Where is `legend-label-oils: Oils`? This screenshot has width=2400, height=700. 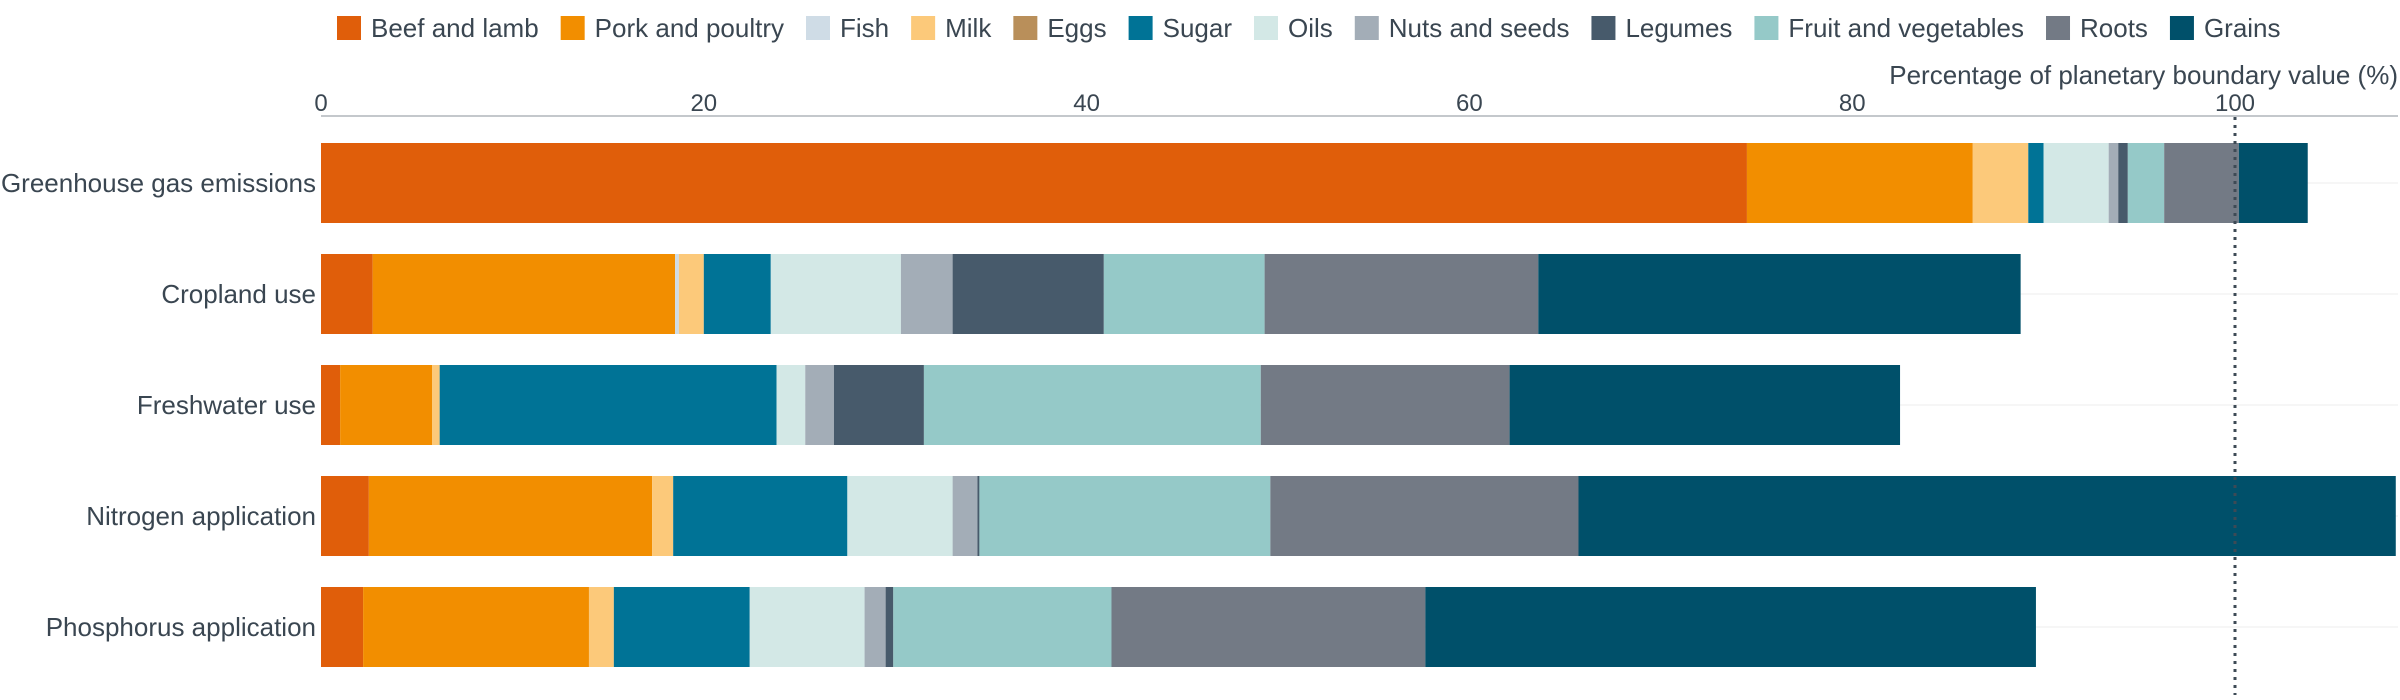
legend-label-oils: Oils is located at coordinates (1310, 28).